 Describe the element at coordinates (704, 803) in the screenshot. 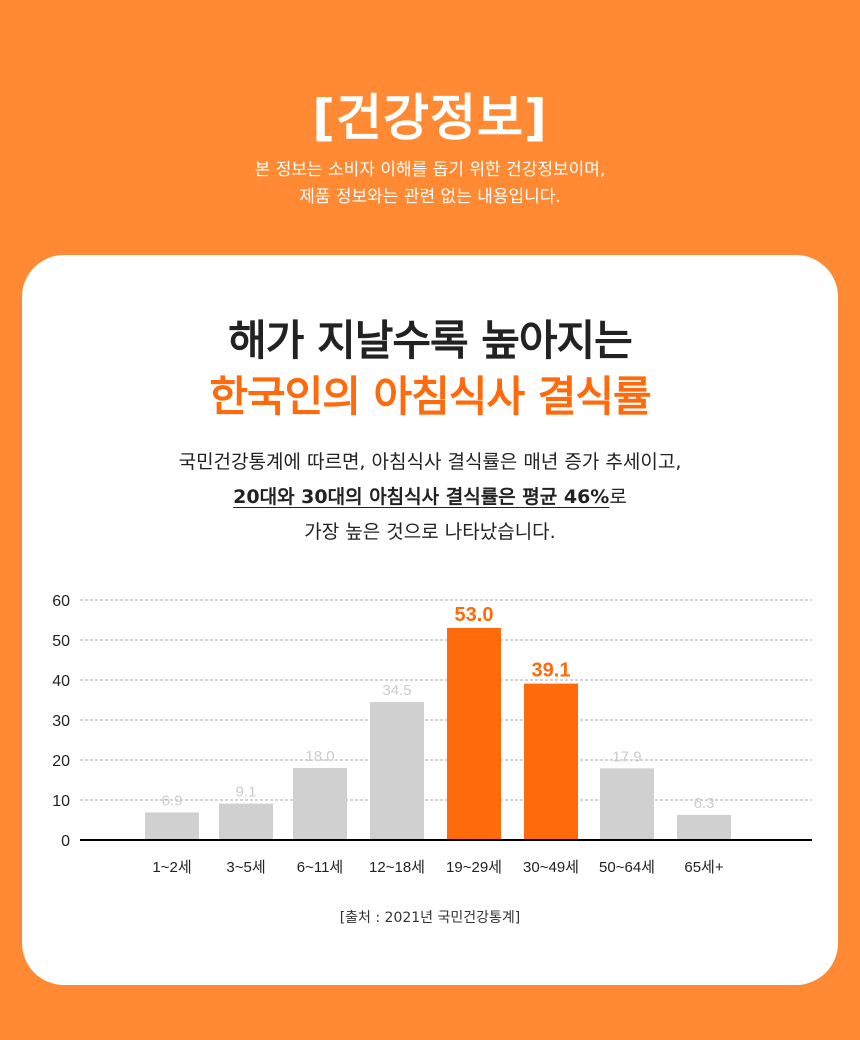

I see `data-label: 6.3` at that location.